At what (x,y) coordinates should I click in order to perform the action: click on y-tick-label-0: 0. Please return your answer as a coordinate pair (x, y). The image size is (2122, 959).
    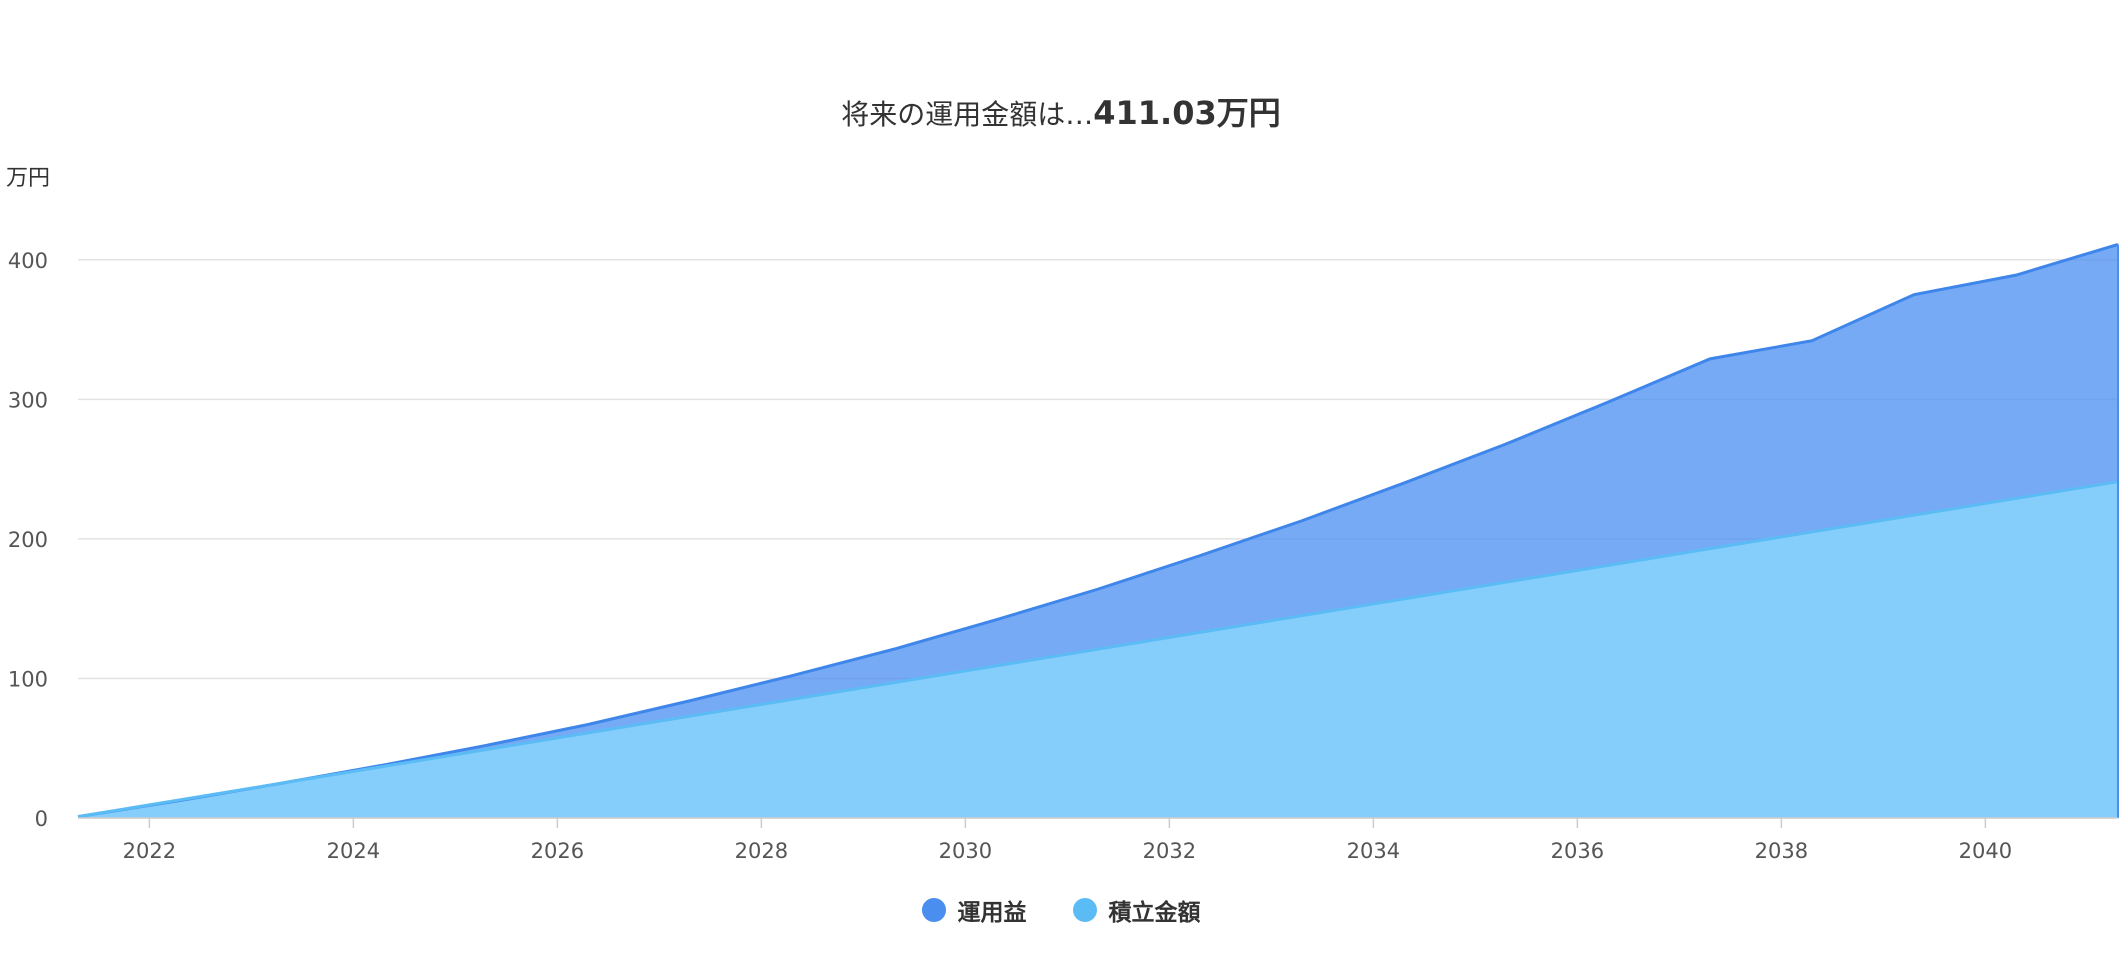
    Looking at the image, I should click on (41, 819).